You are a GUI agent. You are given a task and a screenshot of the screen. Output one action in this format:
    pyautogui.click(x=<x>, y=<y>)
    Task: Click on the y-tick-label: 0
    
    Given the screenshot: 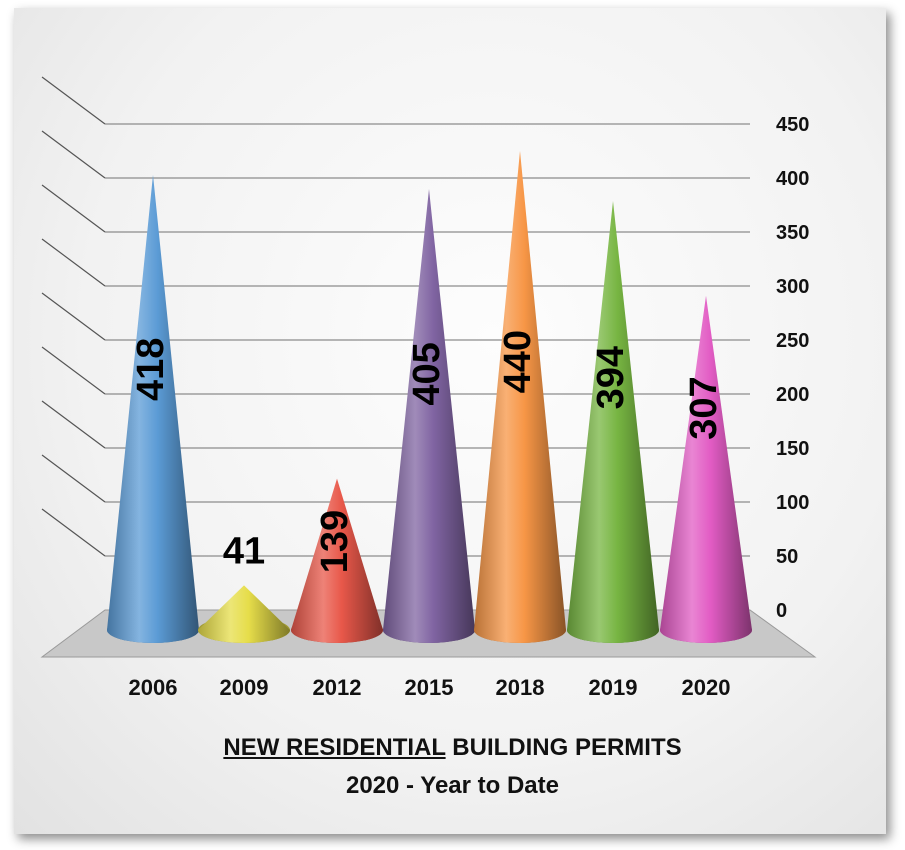 What is the action you would take?
    pyautogui.click(x=781, y=611)
    